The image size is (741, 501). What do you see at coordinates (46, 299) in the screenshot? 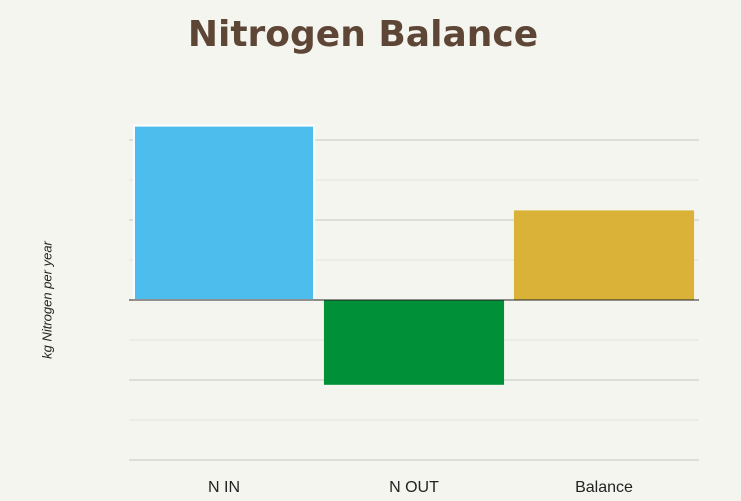
I see `y-axis-label: kg Nitrogen per year` at bounding box center [46, 299].